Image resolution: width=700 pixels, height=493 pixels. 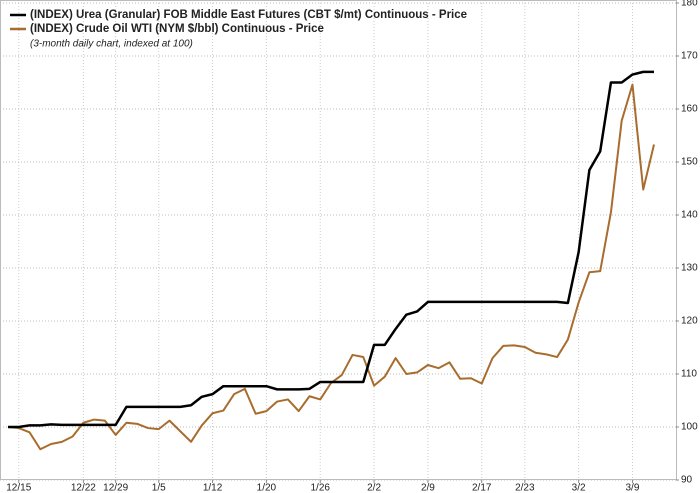 I want to click on x-tick-label: 12/22, so click(x=83, y=488).